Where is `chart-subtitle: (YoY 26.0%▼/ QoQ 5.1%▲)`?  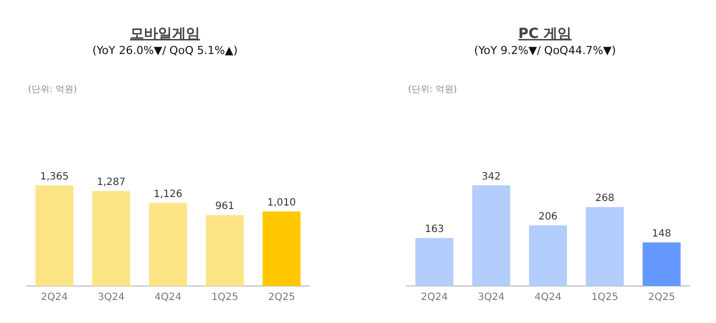 chart-subtitle: (YoY 26.0%▼/ QoQ 5.1%▲) is located at coordinates (165, 50).